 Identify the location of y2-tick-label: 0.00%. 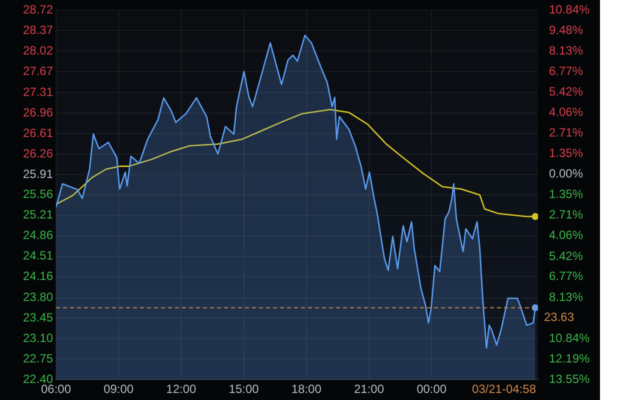
(566, 173).